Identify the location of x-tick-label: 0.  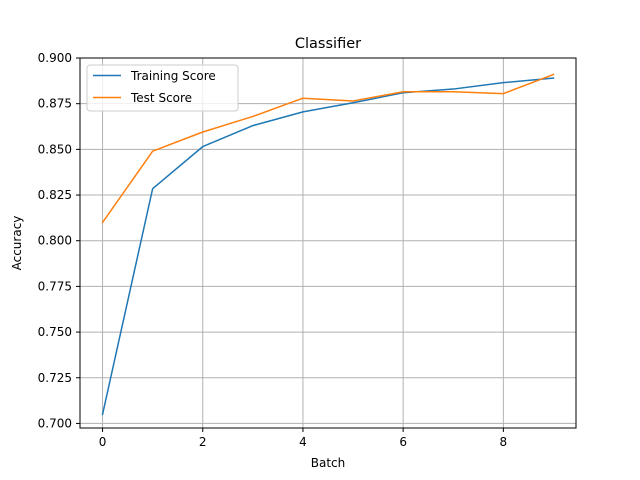
(103, 442).